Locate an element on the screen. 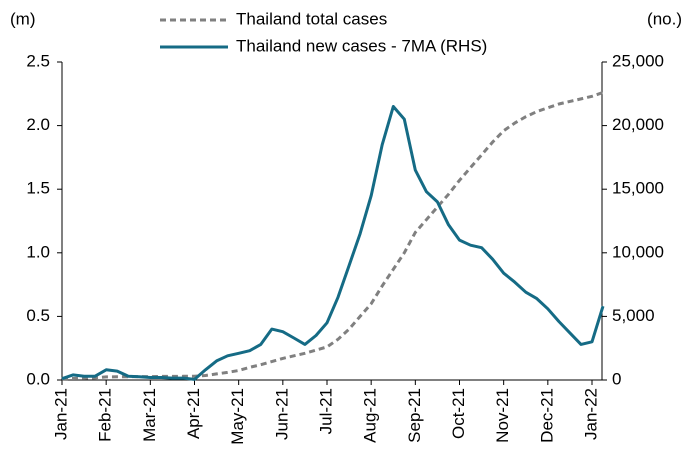 This screenshot has width=690, height=466. y2-tick-label: 0 is located at coordinates (616, 378).